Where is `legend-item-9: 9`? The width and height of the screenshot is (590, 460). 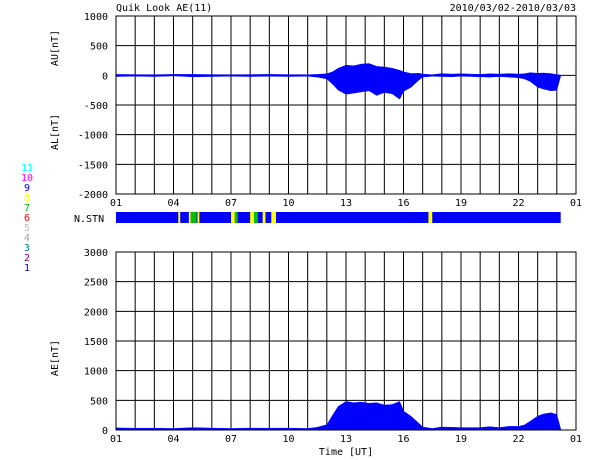
legend-item-9: 9 is located at coordinates (27, 188).